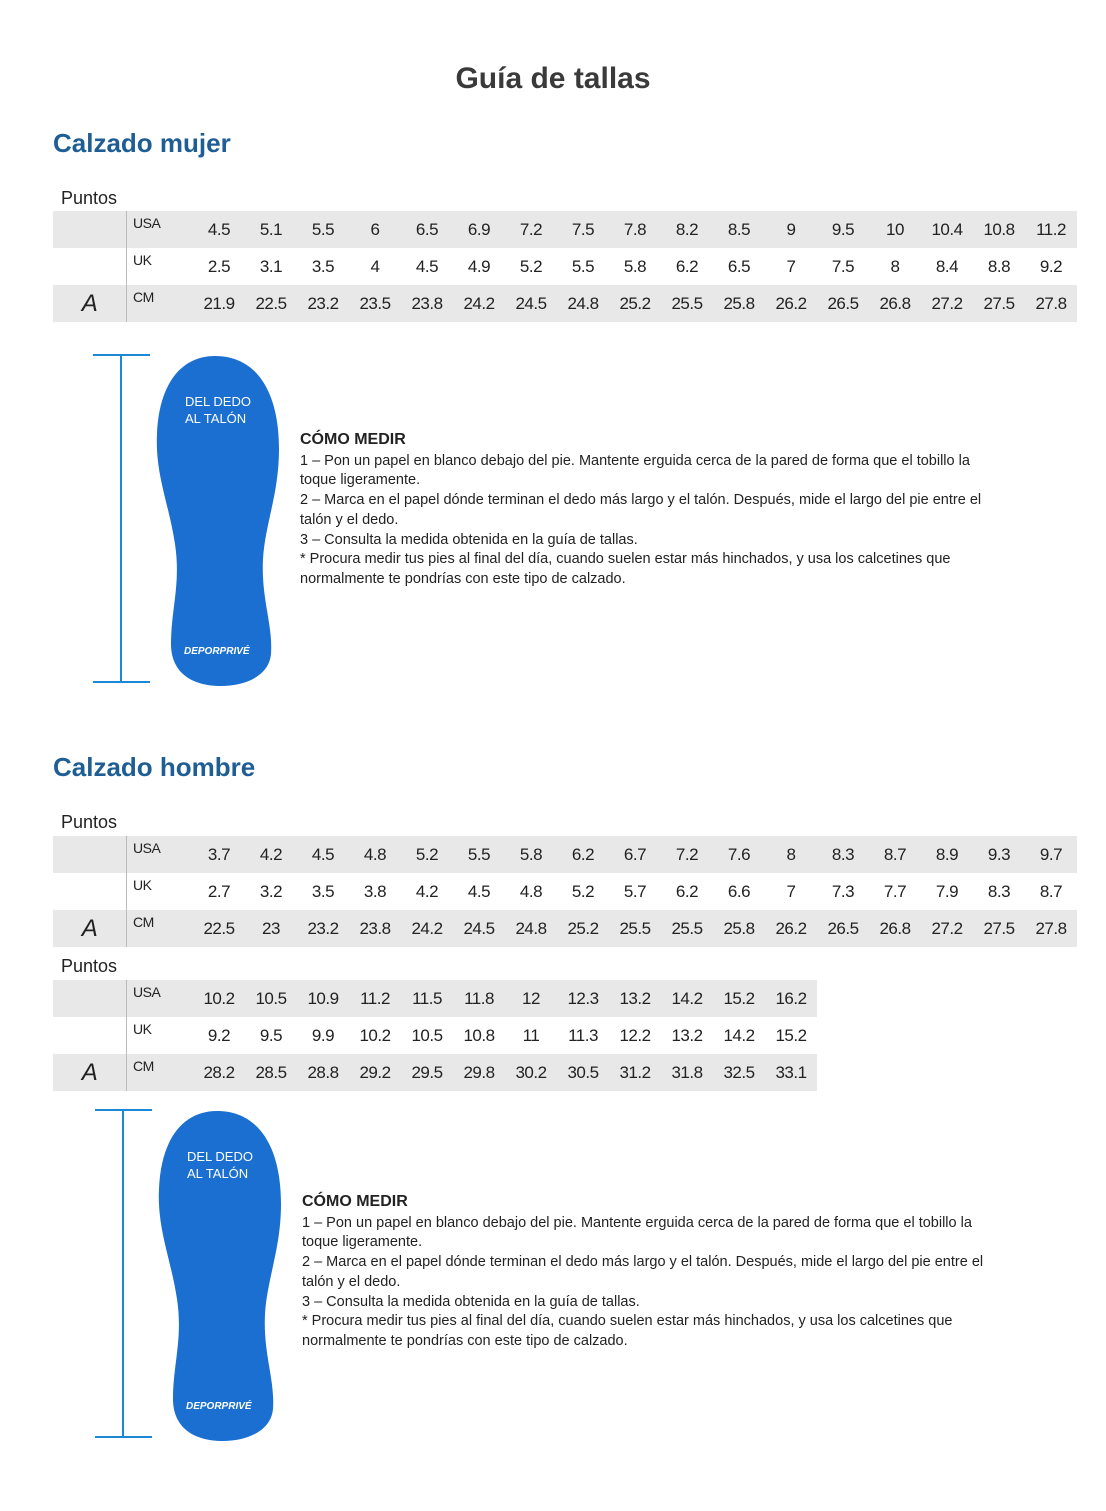 This screenshot has height=1511, width=1106. Describe the element at coordinates (219, 266) in the screenshot. I see `size-value: 2.5` at that location.